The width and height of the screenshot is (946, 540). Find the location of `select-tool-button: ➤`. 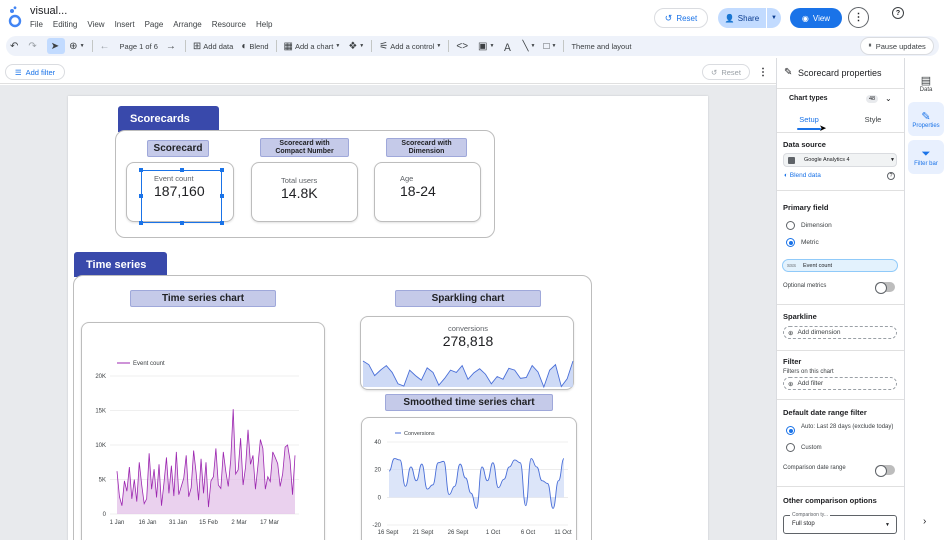

select-tool-button: ➤ is located at coordinates (56, 46).